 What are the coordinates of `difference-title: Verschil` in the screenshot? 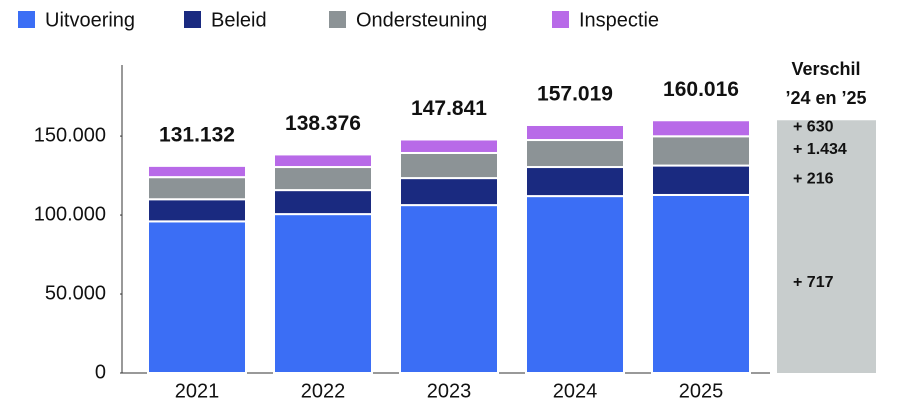 It's located at (825, 69).